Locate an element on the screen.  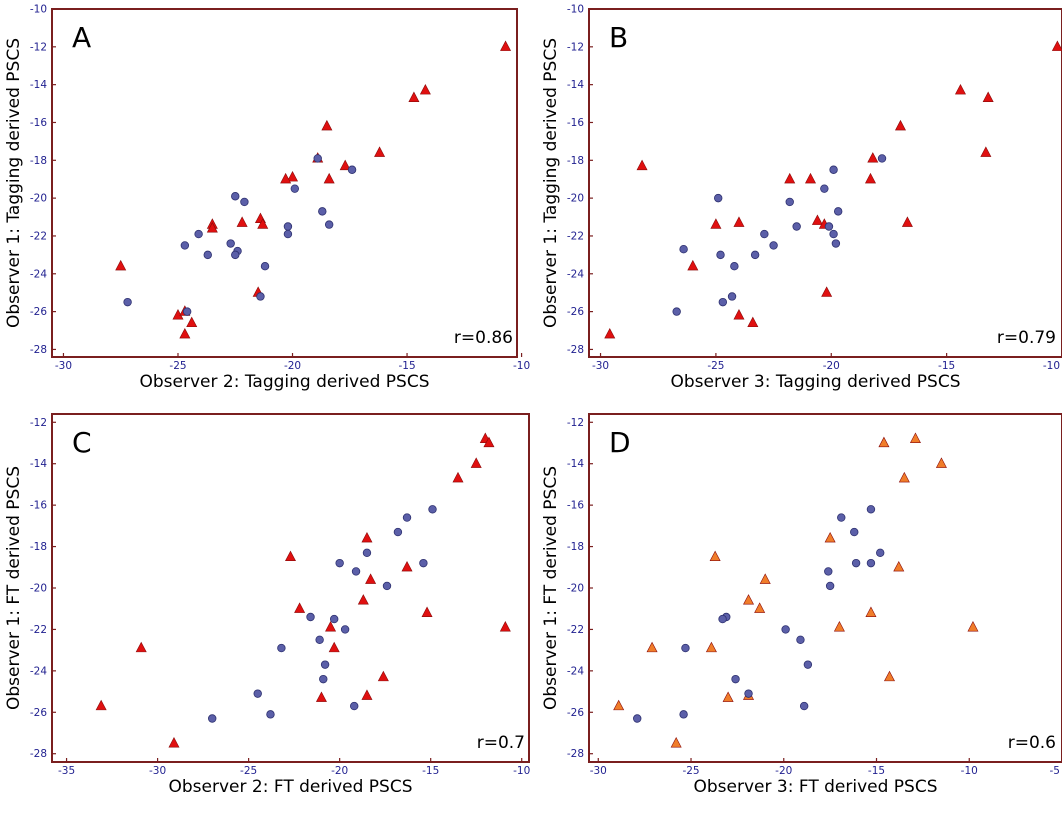
panel-label: C is located at coordinates (82, 442).